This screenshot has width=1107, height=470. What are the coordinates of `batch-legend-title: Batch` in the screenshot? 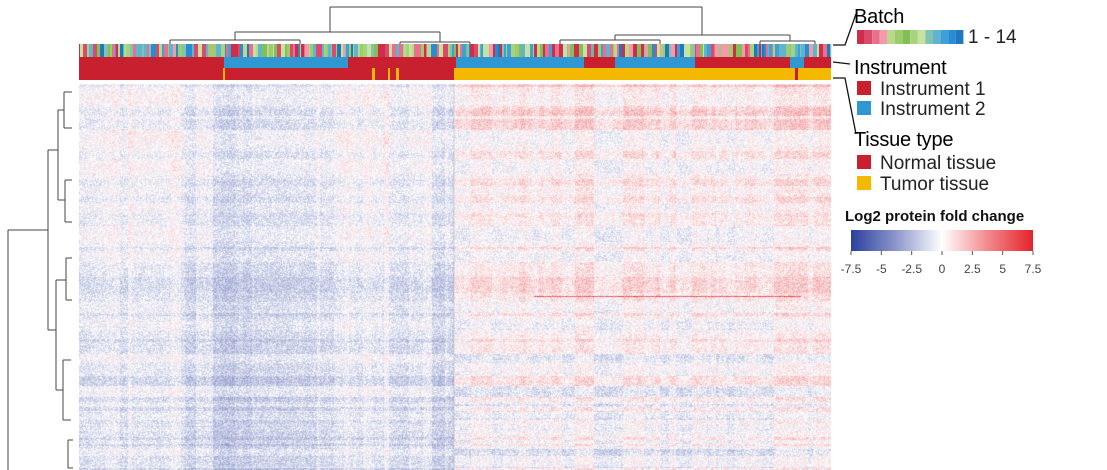 It's located at (879, 17).